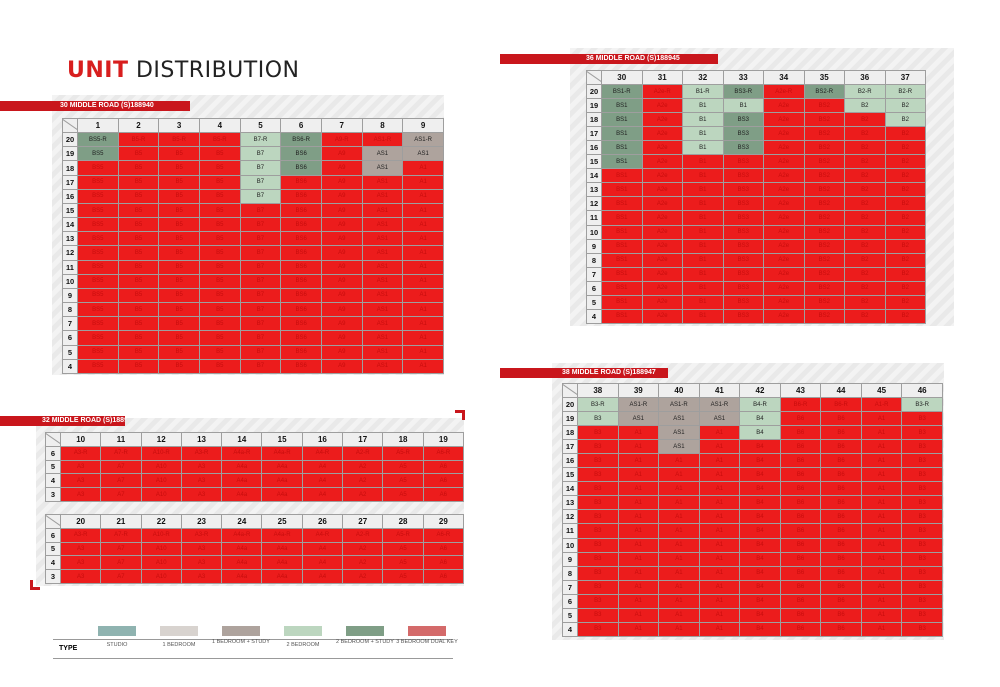 Image resolution: width=1000 pixels, height=687 pixels. What do you see at coordinates (752, 531) in the screenshot?
I see `floor-row: 11 B3 A1 A1 A1 B4 B6 B6 A1 B3` at bounding box center [752, 531].